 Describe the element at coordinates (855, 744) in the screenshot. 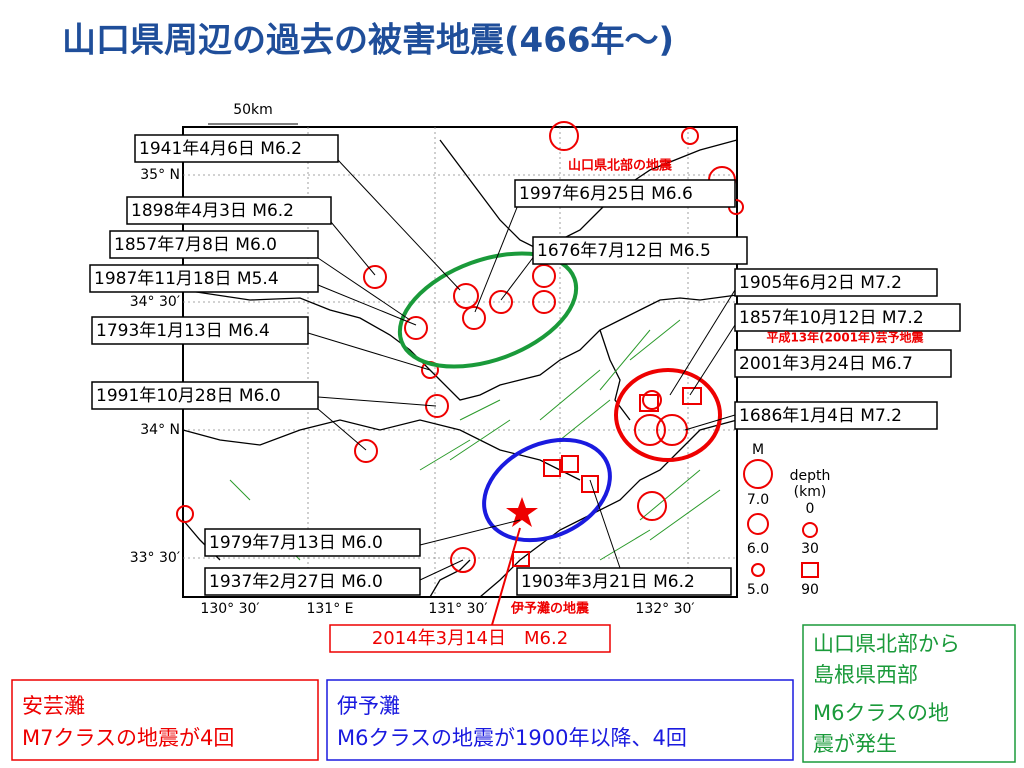

I see `note-line: 震が発生` at that location.